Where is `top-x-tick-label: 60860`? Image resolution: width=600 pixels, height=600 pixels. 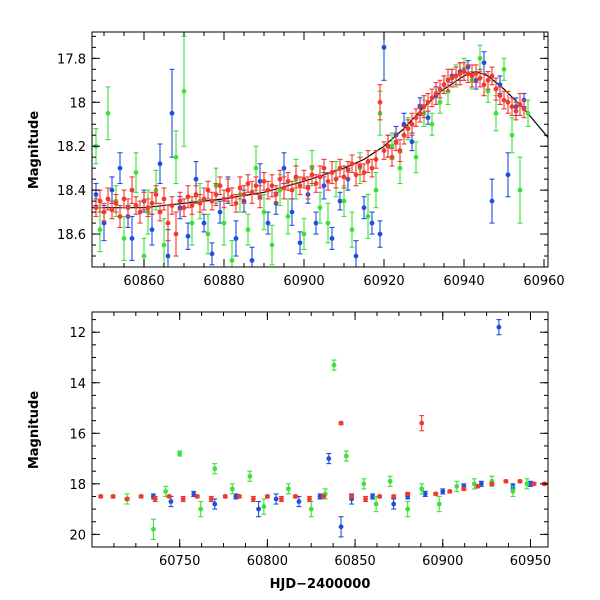 top-x-tick-label: 60860 is located at coordinates (143, 281).